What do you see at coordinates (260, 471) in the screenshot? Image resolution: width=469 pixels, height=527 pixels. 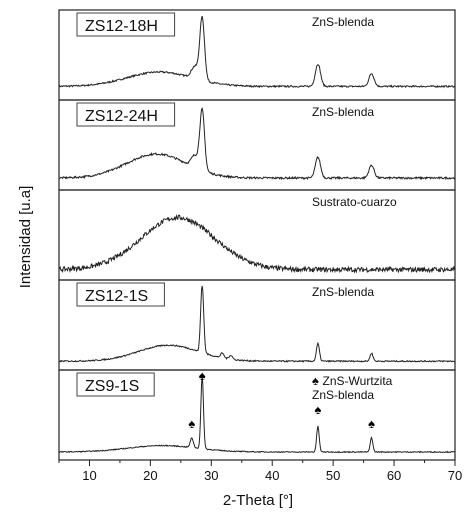 I see `x-axis: 10 20 30 40 50 60 70` at bounding box center [260, 471].